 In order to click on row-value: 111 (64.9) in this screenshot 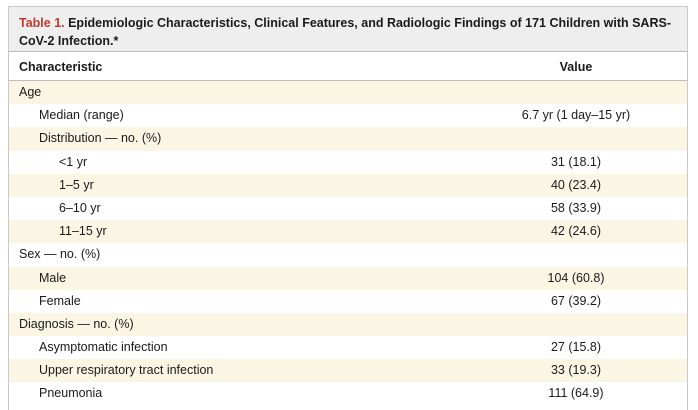, I will do `click(576, 393)`.